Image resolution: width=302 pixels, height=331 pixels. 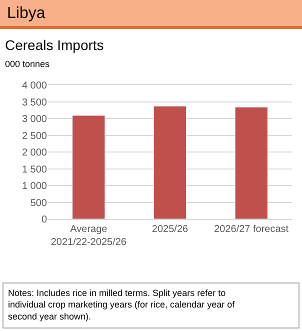 I want to click on y-tick-label: 3 500, so click(x=35, y=102).